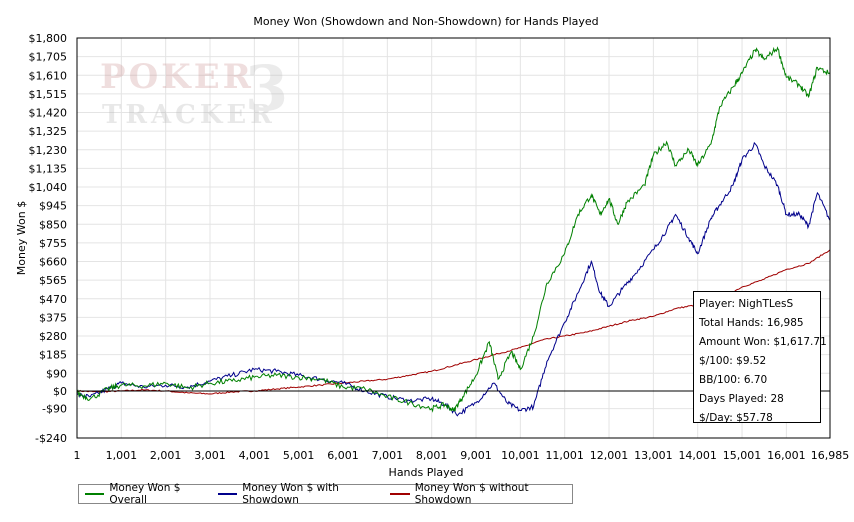  I want to click on x-tick-label: 15,001, so click(742, 455).